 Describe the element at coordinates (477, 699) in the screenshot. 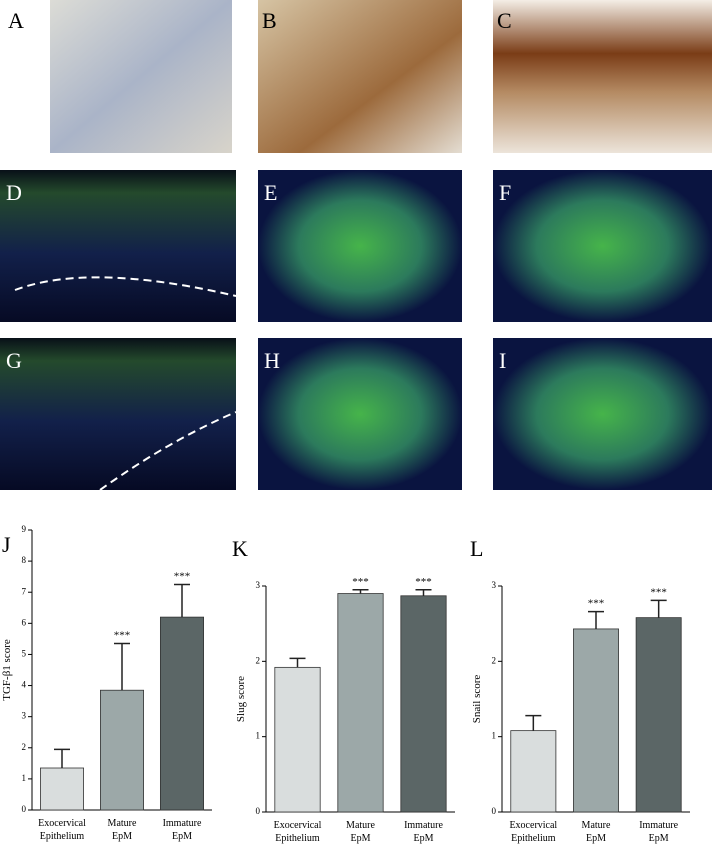

I see `y-axis-label: Snail score` at that location.